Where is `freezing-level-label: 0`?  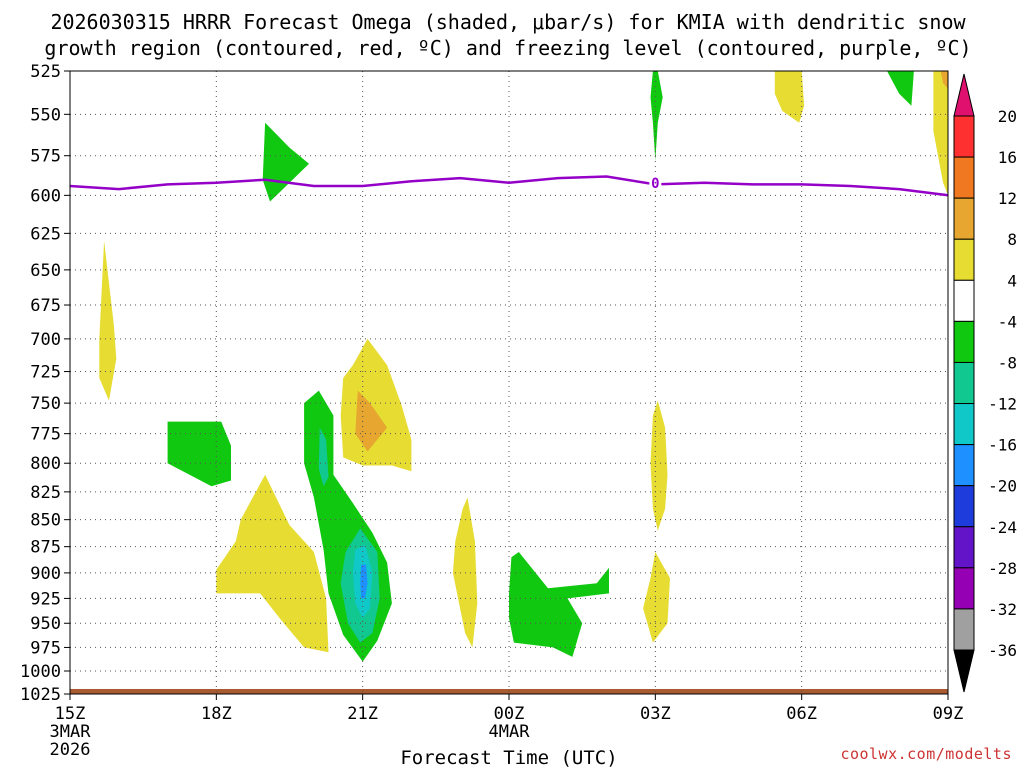
freezing-level-label: 0 is located at coordinates (655, 184).